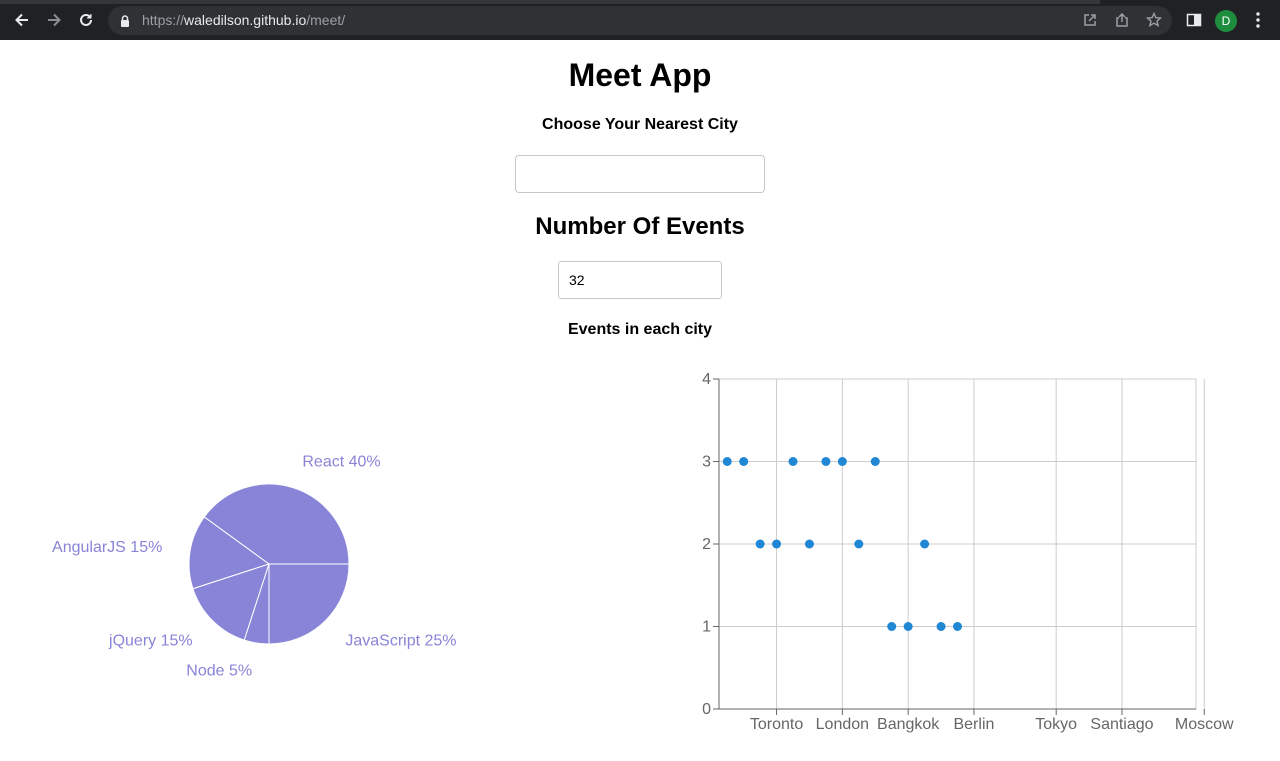  Describe the element at coordinates (1204, 724) in the screenshot. I see `x-tick-label-moscow: Moscow` at that location.